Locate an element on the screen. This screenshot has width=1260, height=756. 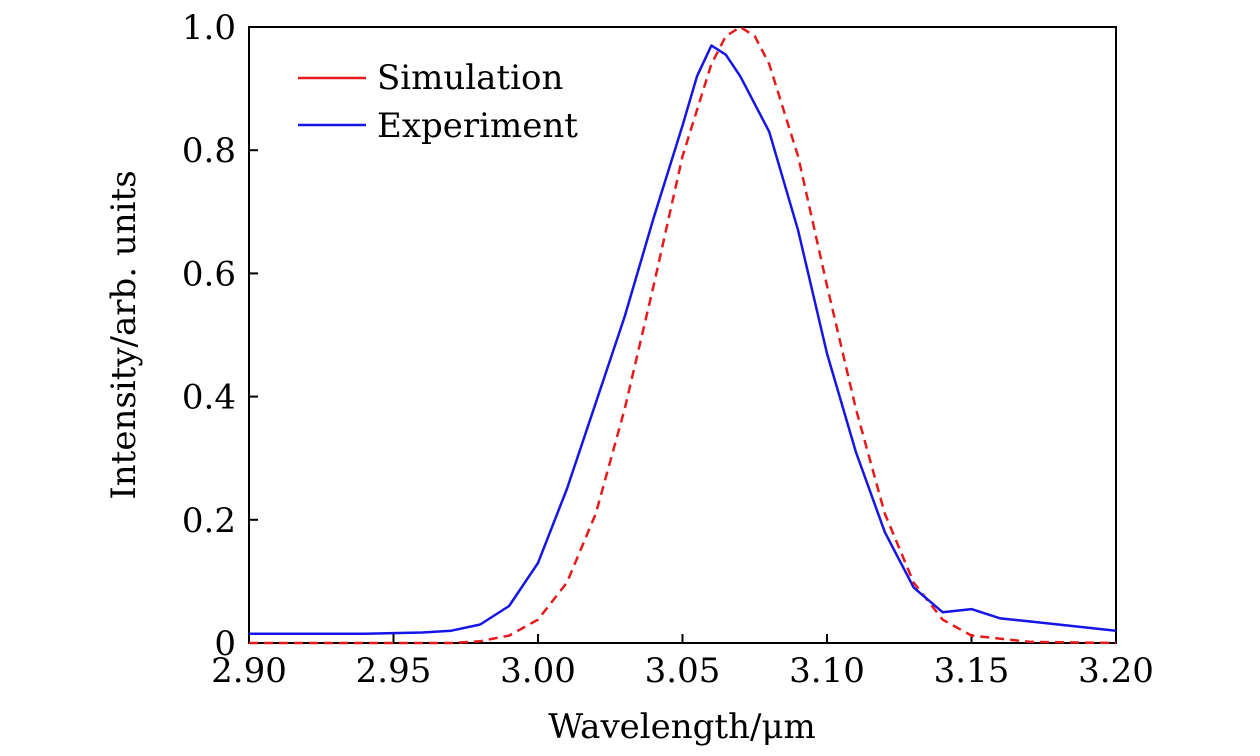
x-tick-label: 3.05 is located at coordinates (683, 671).